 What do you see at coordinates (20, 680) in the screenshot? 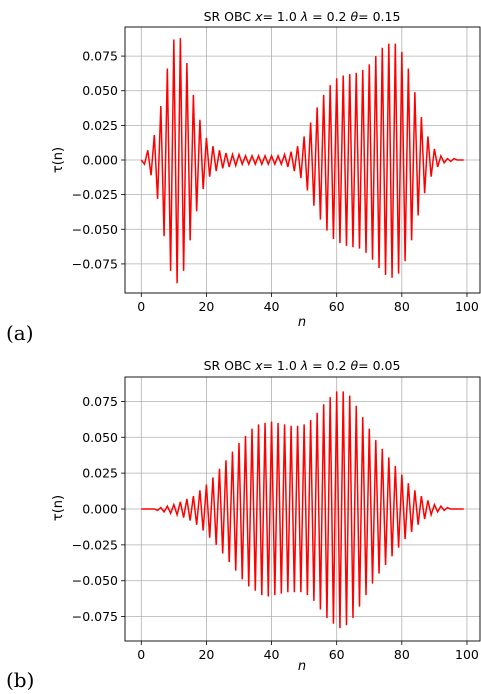
I see `panel-label: (b)` at bounding box center [20, 680].